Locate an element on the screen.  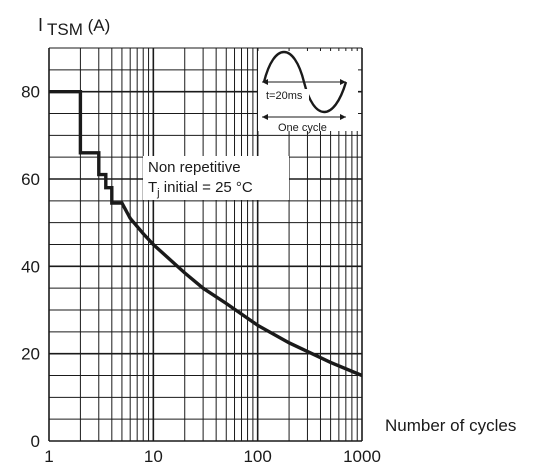
waveform-inset: t=20ms One cycle is located at coordinates (308, 92).